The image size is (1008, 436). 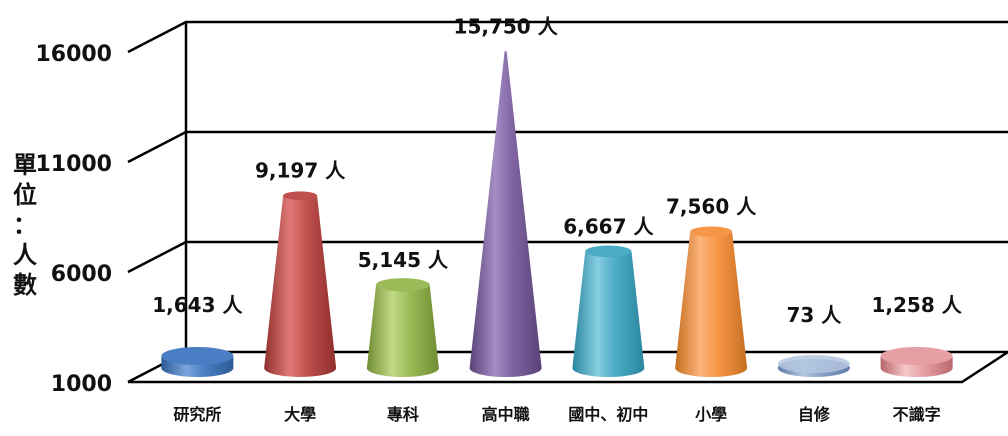 What do you see at coordinates (403, 414) in the screenshot?
I see `category-label: 專科` at bounding box center [403, 414].